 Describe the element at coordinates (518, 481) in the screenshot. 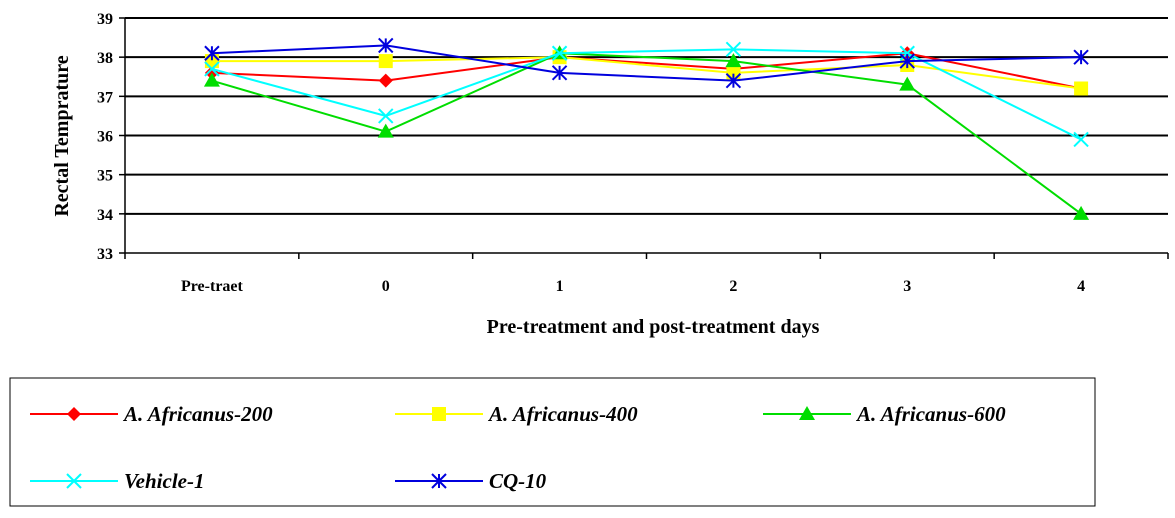

I see `legend-label-4: CQ-10` at that location.